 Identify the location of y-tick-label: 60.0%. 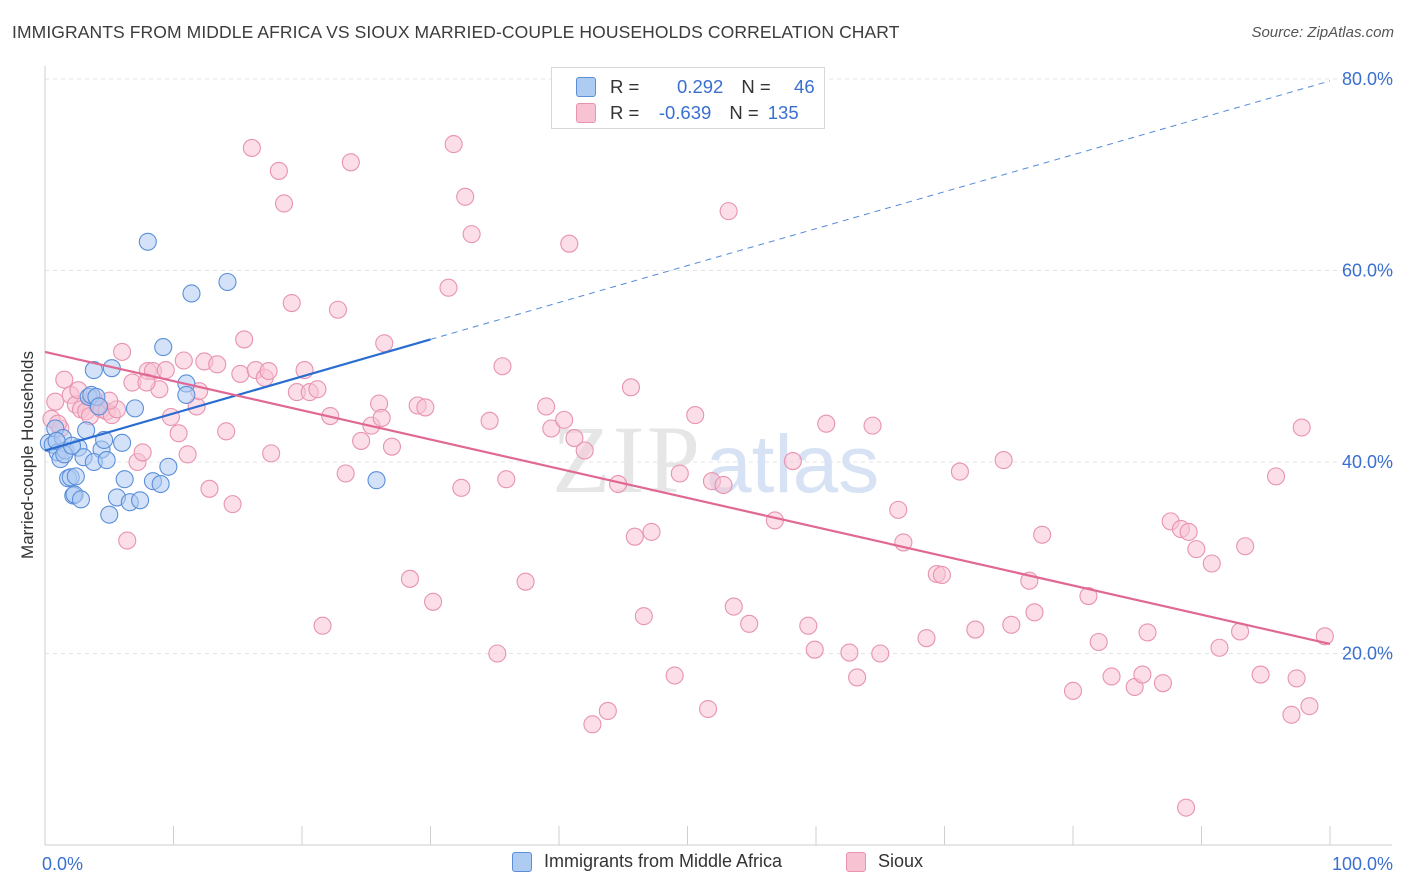
(1367, 271).